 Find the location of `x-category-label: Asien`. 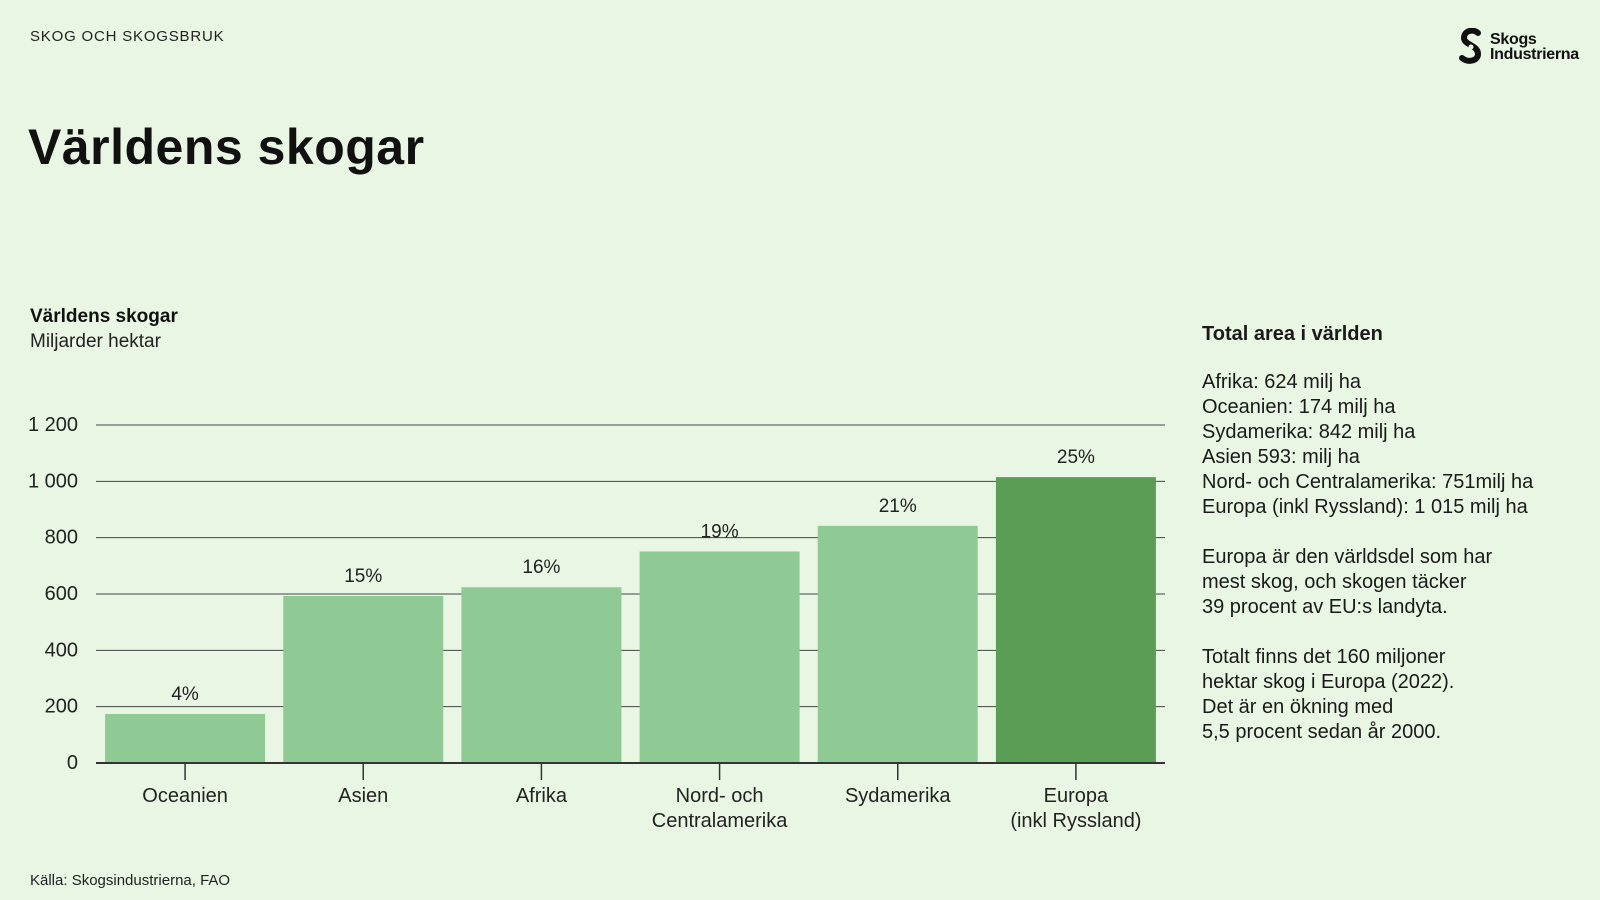

x-category-label: Asien is located at coordinates (363, 796).